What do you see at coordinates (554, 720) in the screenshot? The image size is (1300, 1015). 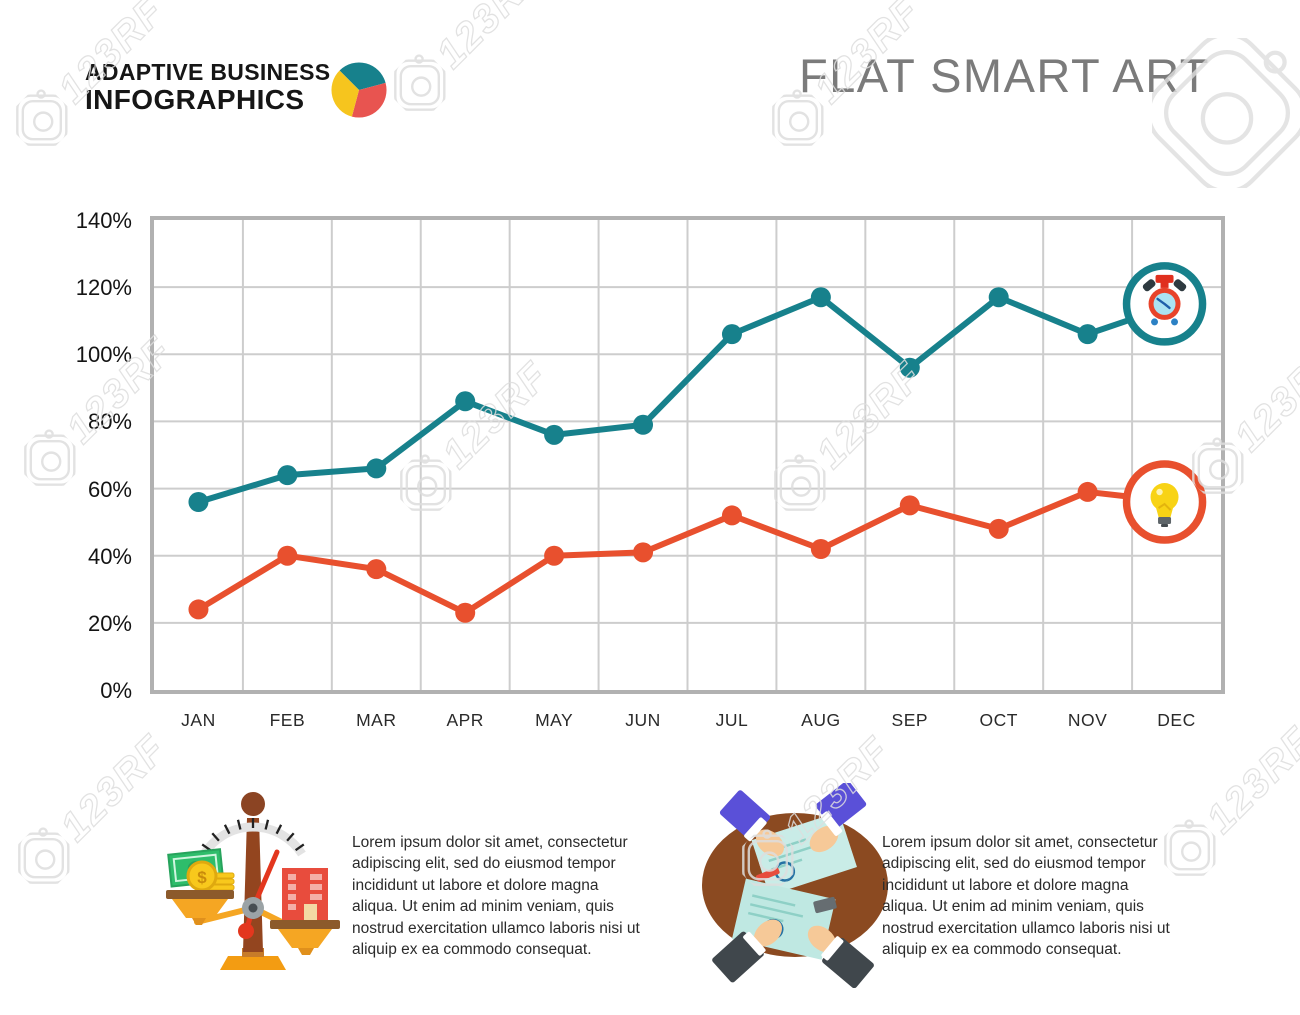 I see `x-axis-label: MAY` at bounding box center [554, 720].